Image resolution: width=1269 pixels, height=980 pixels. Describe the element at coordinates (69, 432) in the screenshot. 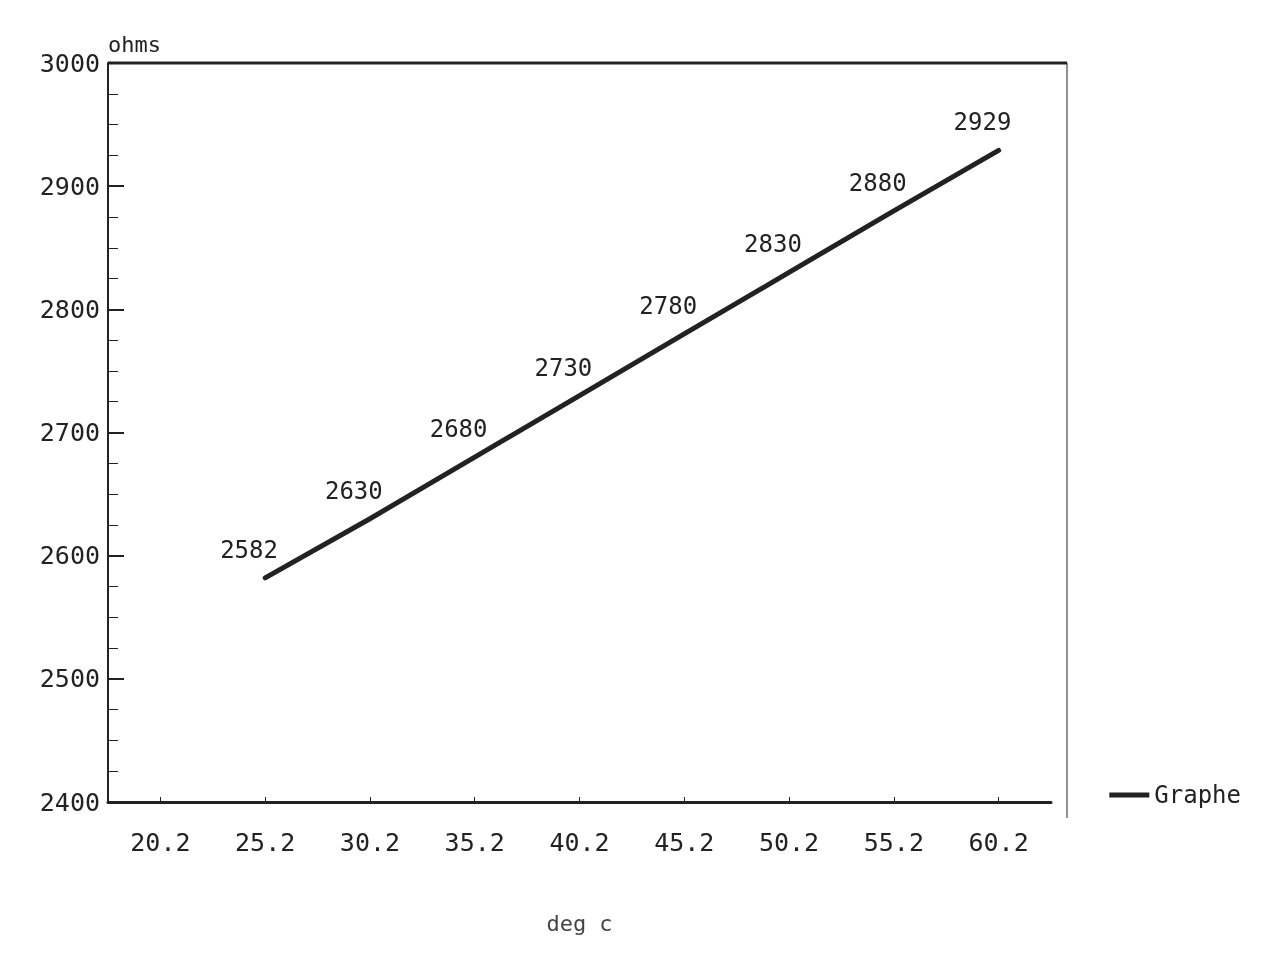

I see `y-tick-label: 2700` at that location.